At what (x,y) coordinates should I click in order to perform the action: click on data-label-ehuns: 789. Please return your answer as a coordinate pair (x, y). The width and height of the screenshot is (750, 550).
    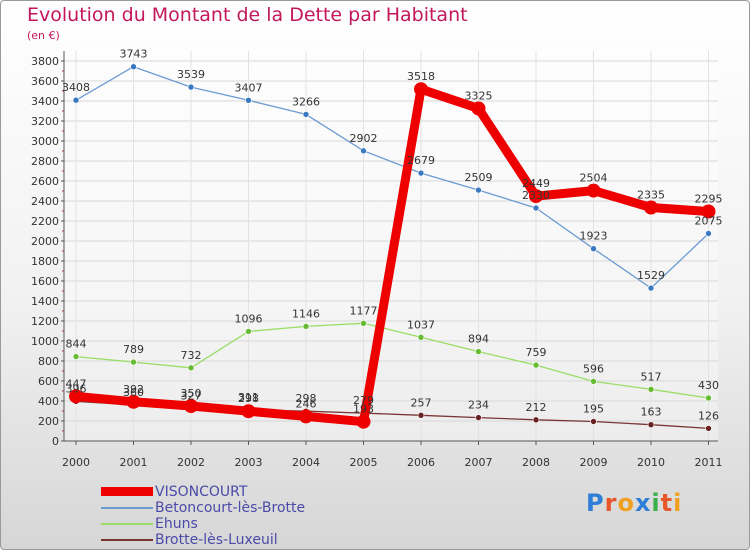
    Looking at the image, I should click on (133, 349).